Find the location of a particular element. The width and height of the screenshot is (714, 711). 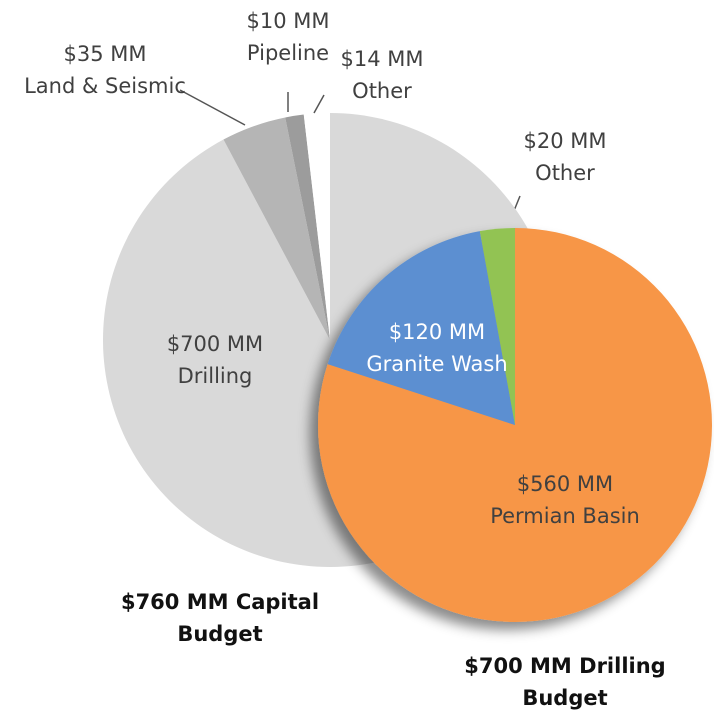

value-label: $120 MM is located at coordinates (437, 332).